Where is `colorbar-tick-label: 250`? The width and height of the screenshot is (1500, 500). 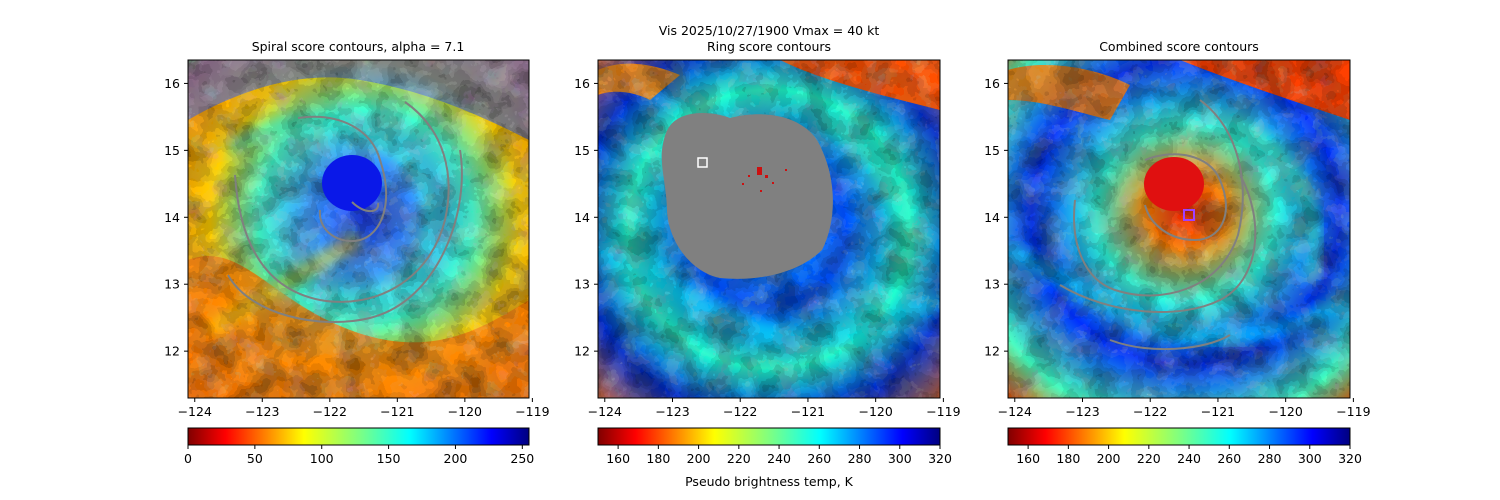 colorbar-tick-label: 250 is located at coordinates (522, 458).